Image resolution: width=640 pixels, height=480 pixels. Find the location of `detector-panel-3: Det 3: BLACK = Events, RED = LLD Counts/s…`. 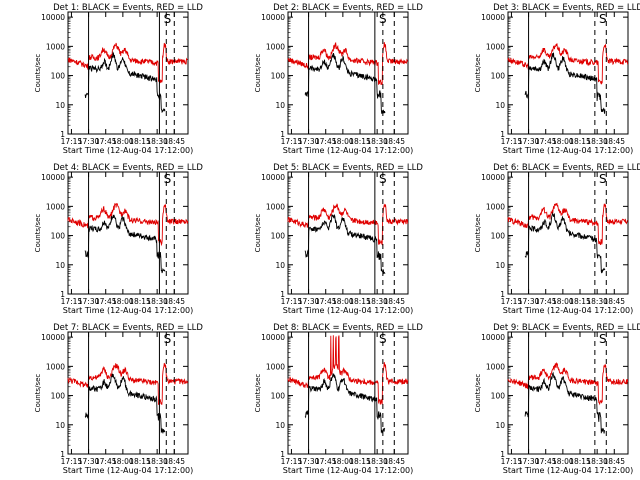

detector-panel-3: Det 3: BLACK = Events, RED = LLD Counts/s… is located at coordinates (557, 79).